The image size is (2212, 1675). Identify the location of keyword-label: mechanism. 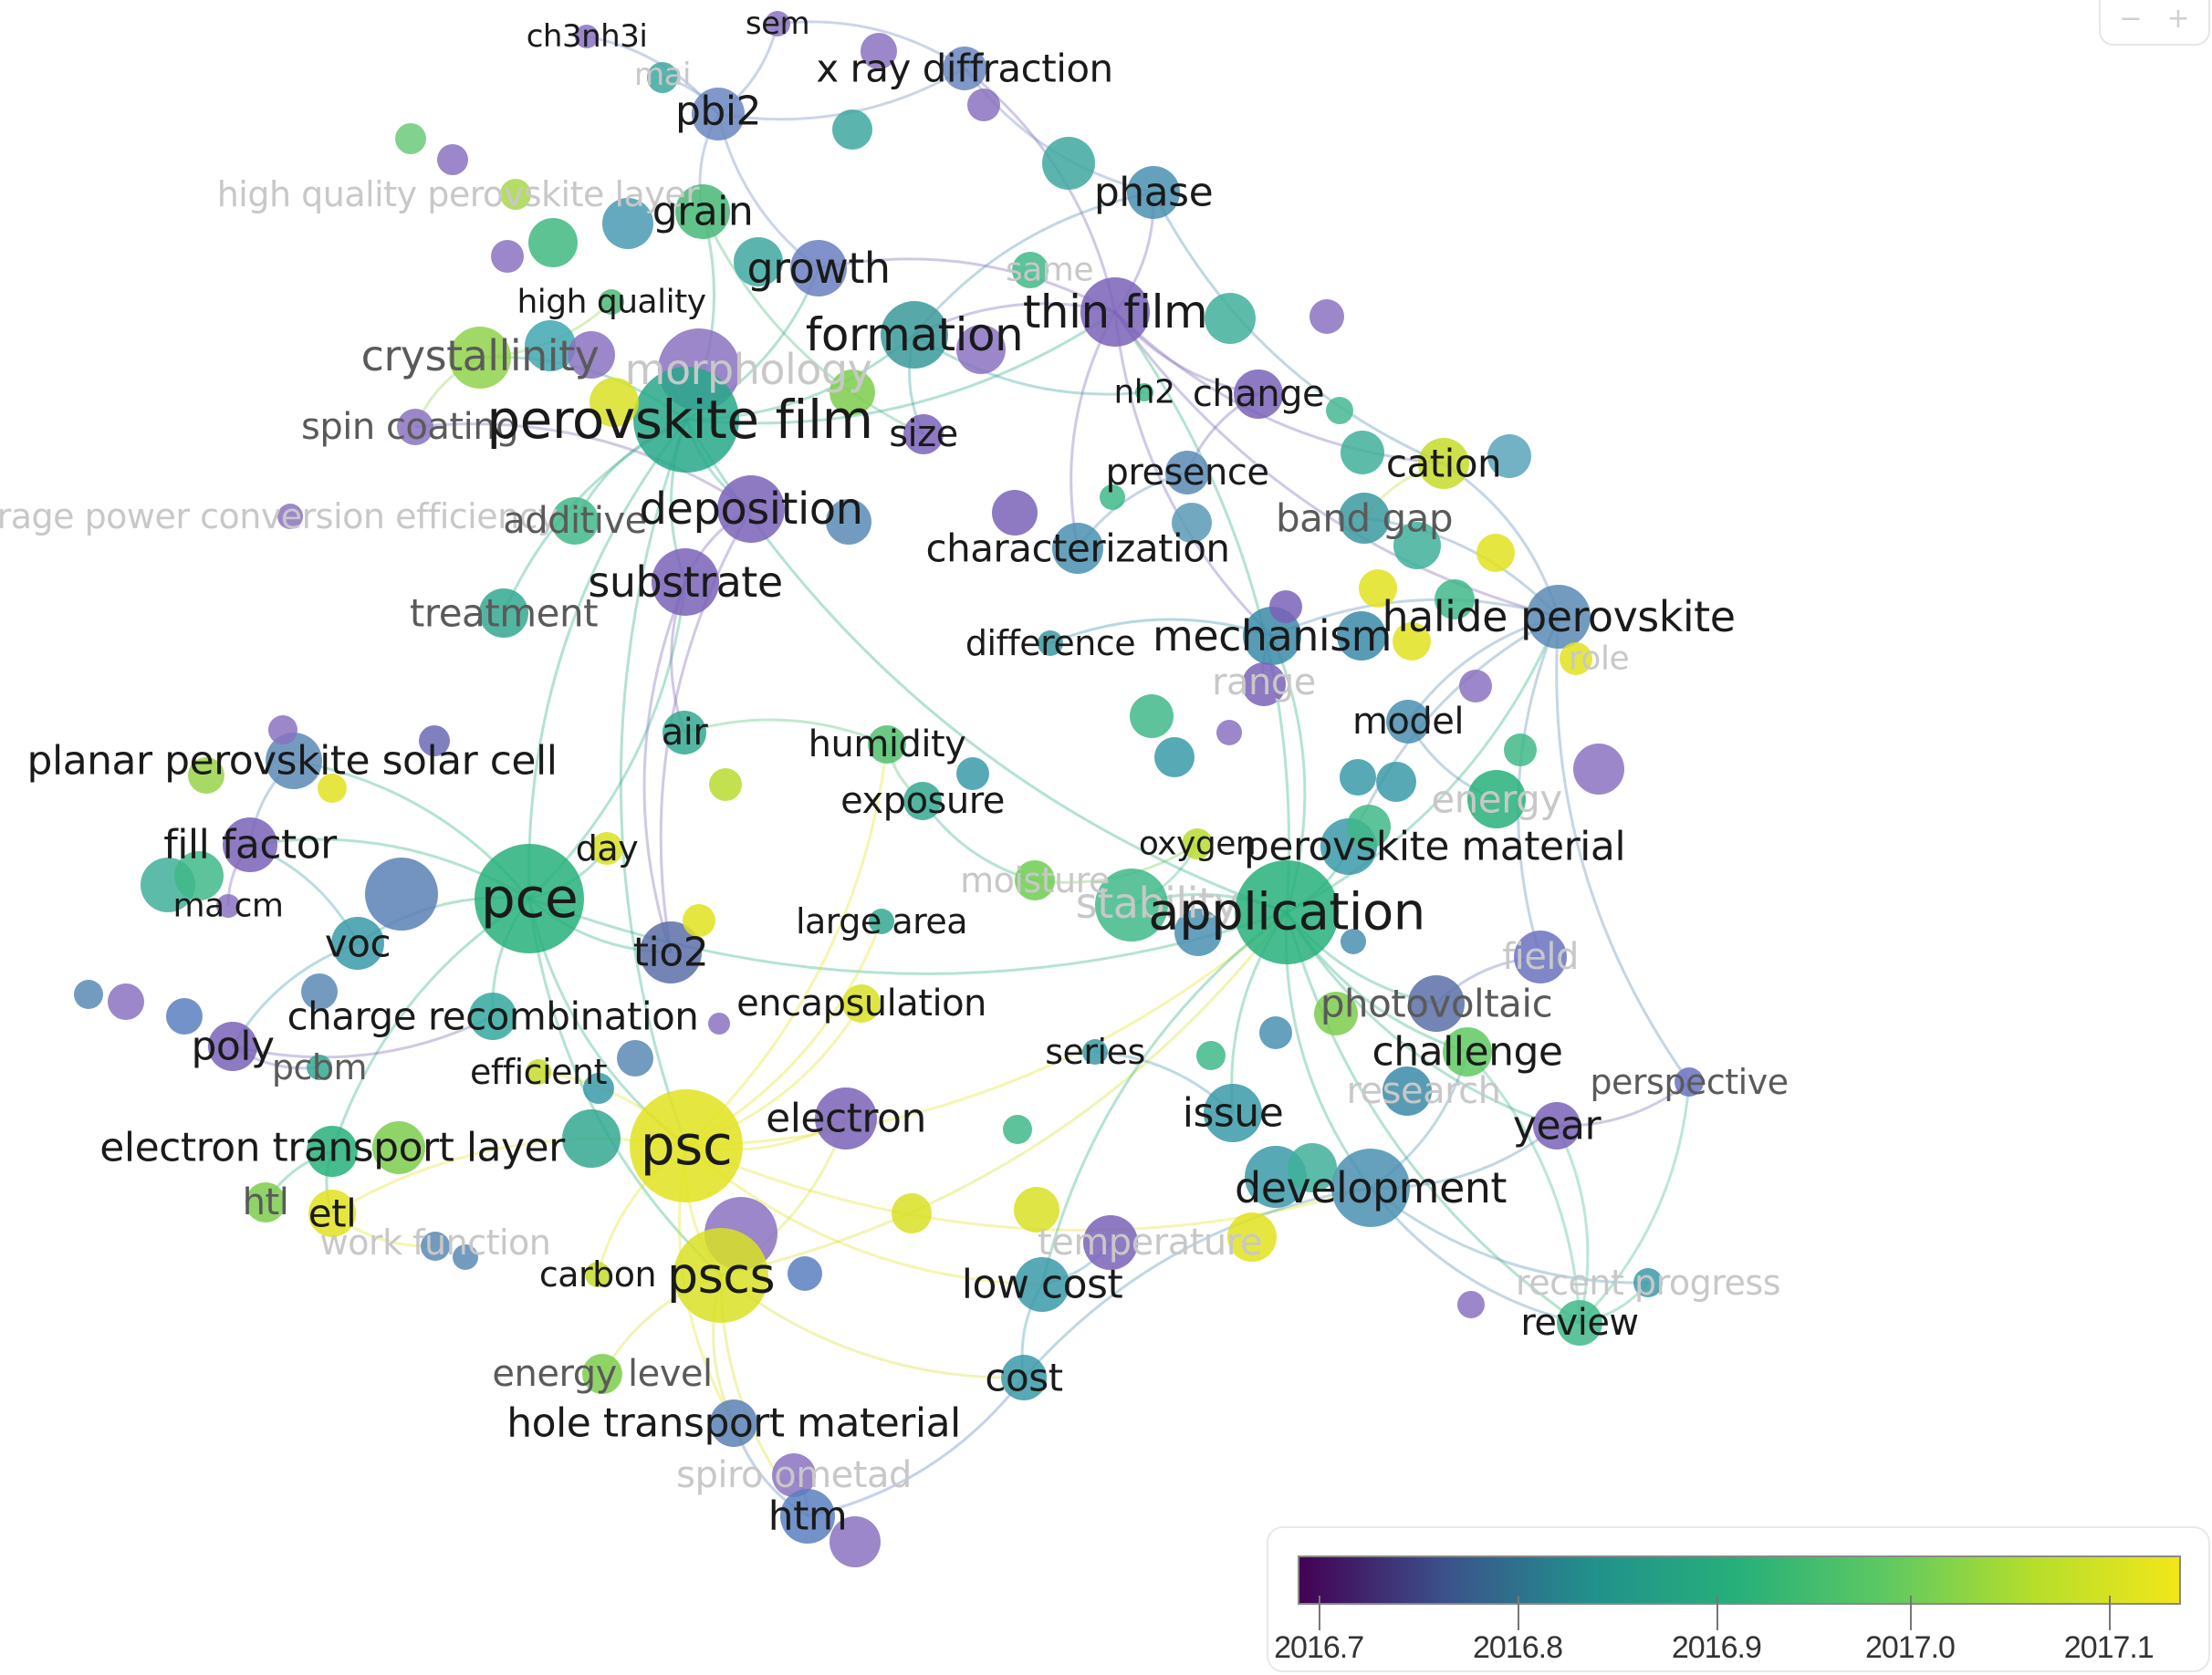
(1272, 636).